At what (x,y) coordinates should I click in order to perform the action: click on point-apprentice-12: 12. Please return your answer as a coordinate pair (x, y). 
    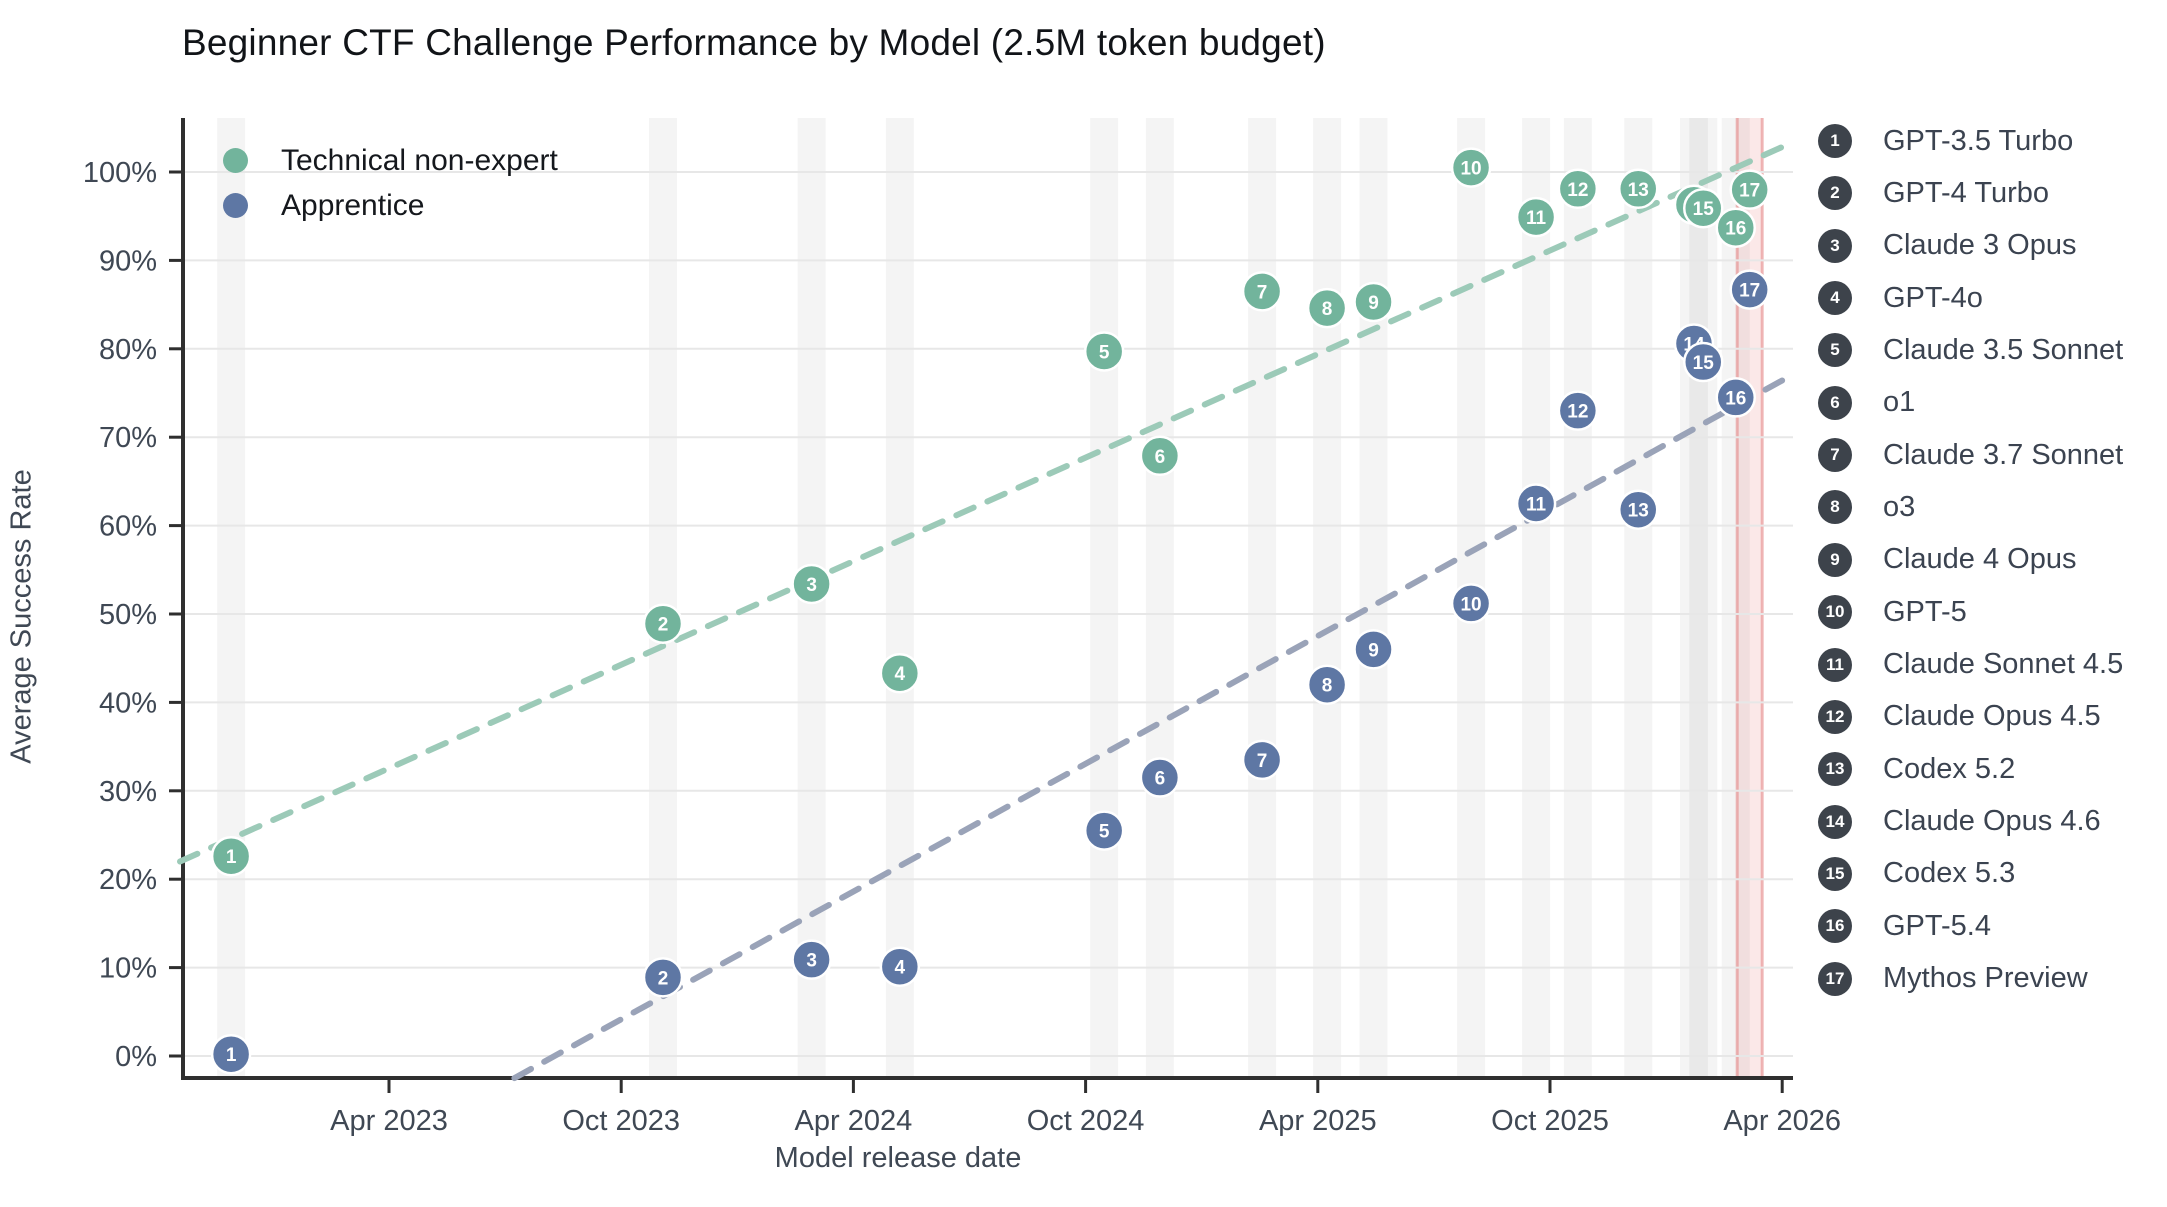
    Looking at the image, I should click on (1578, 410).